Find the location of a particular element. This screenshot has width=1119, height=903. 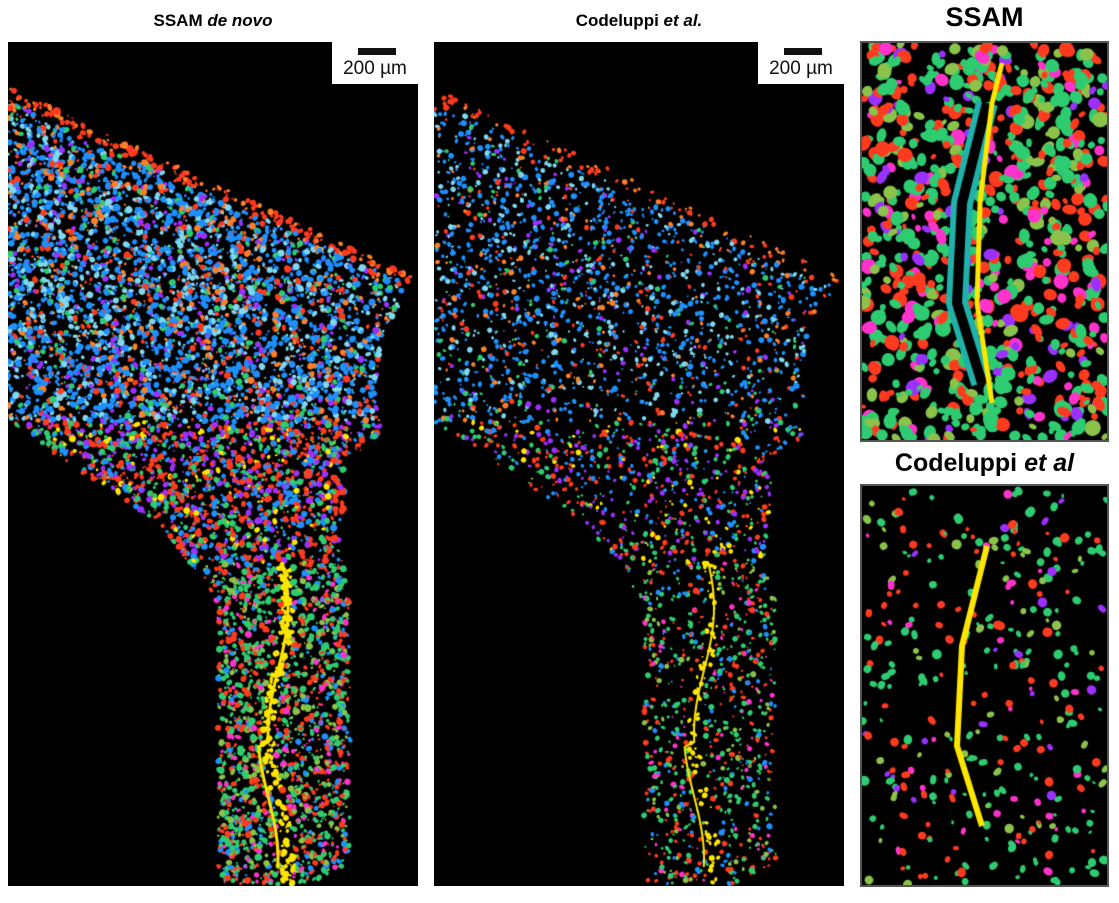

codeluppi-zoom-inset is located at coordinates (984, 685).